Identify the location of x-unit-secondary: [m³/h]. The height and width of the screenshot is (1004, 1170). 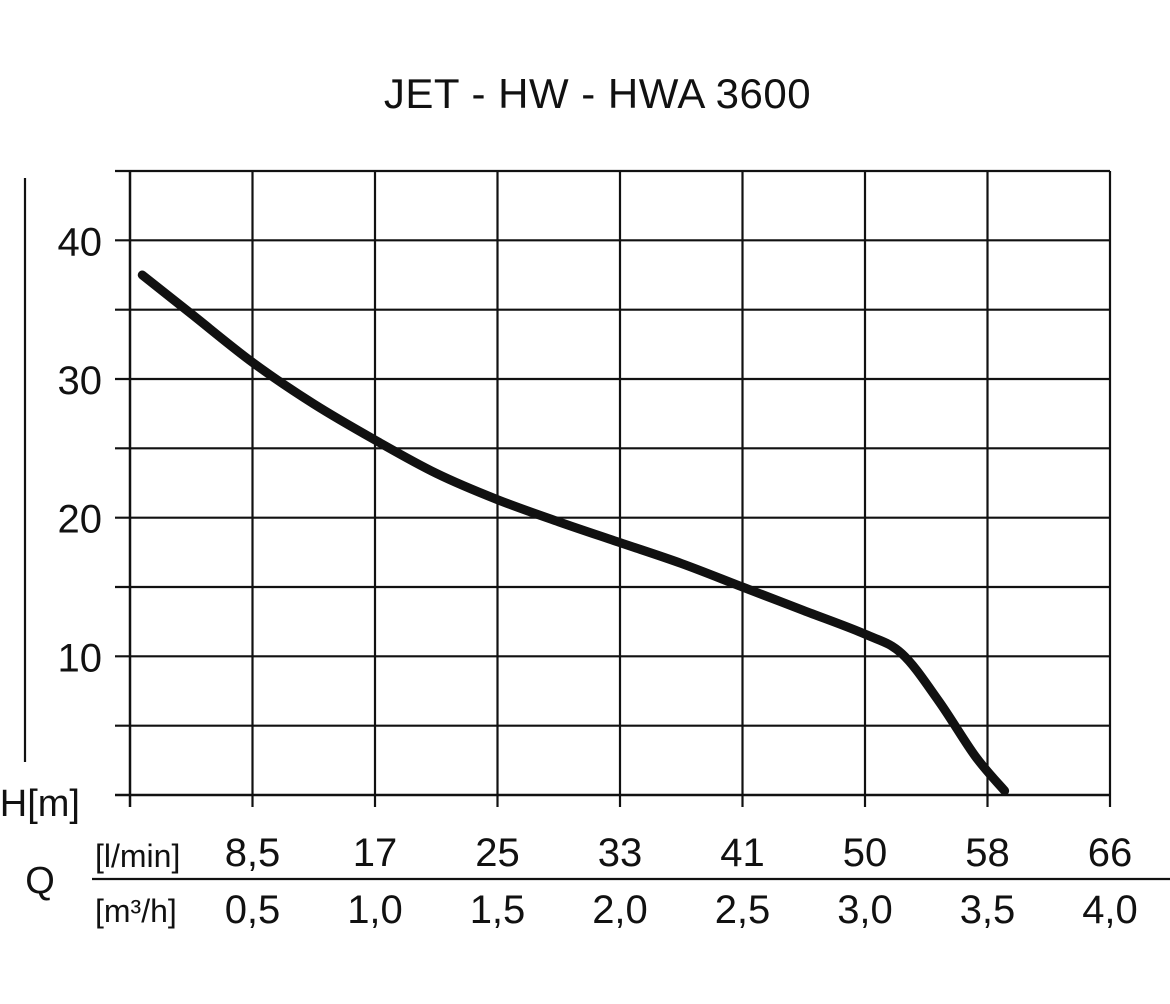
(136, 911).